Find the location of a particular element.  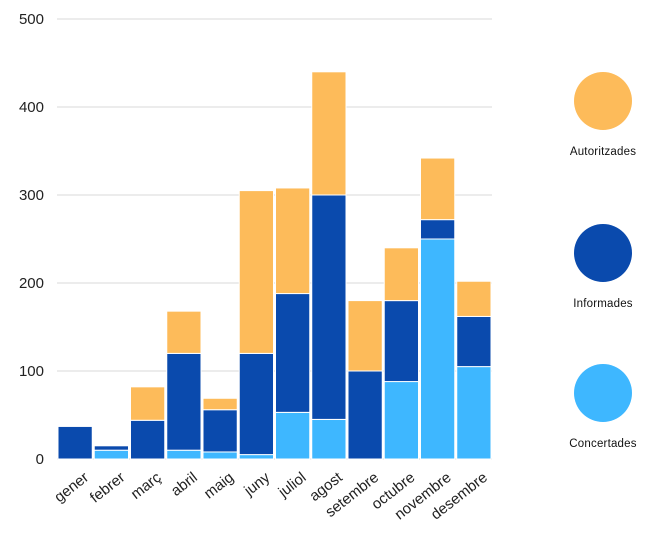

x-tick-label: juliol is located at coordinates (292, 485).